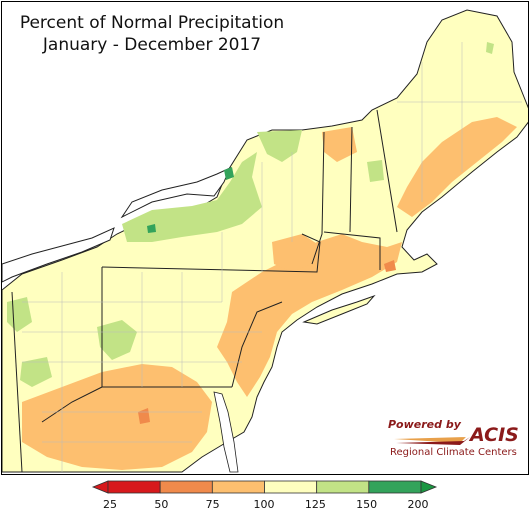 The width and height of the screenshot is (531, 511). What do you see at coordinates (457, 167) in the screenshot?
I see `dry-area-maine` at bounding box center [457, 167].